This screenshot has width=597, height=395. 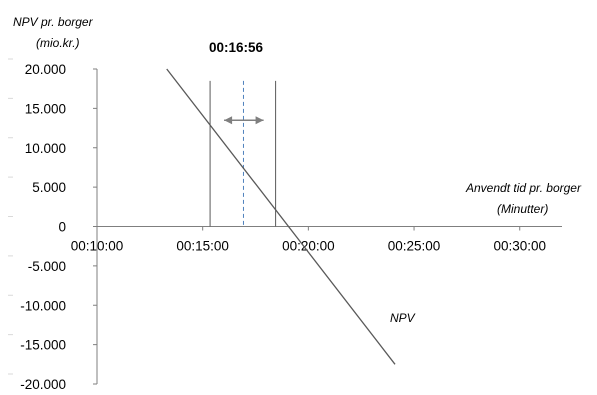 I want to click on y-tick-label: -5.000, so click(x=47, y=266).